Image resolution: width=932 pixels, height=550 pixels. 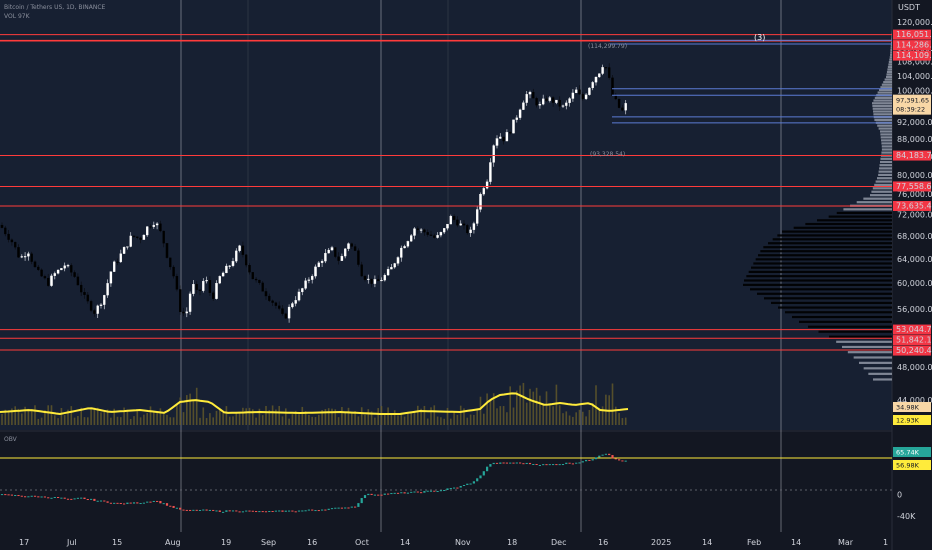 I want to click on volume-ma-line, so click(x=314, y=404).